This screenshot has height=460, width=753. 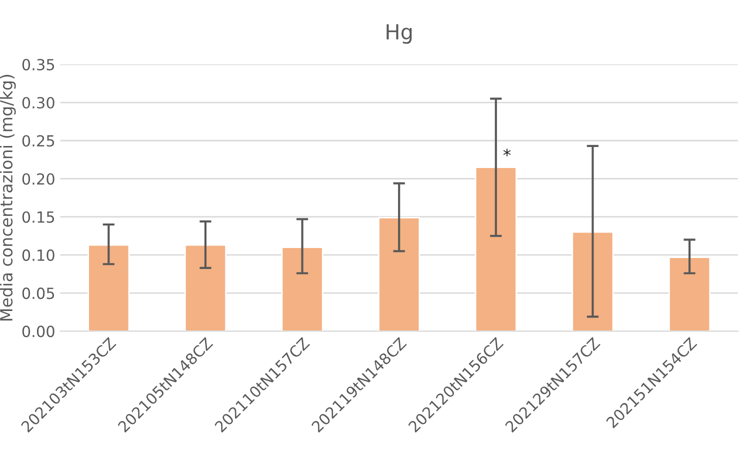 What do you see at coordinates (38, 294) in the screenshot?
I see `y-tick-label: 0.05` at bounding box center [38, 294].